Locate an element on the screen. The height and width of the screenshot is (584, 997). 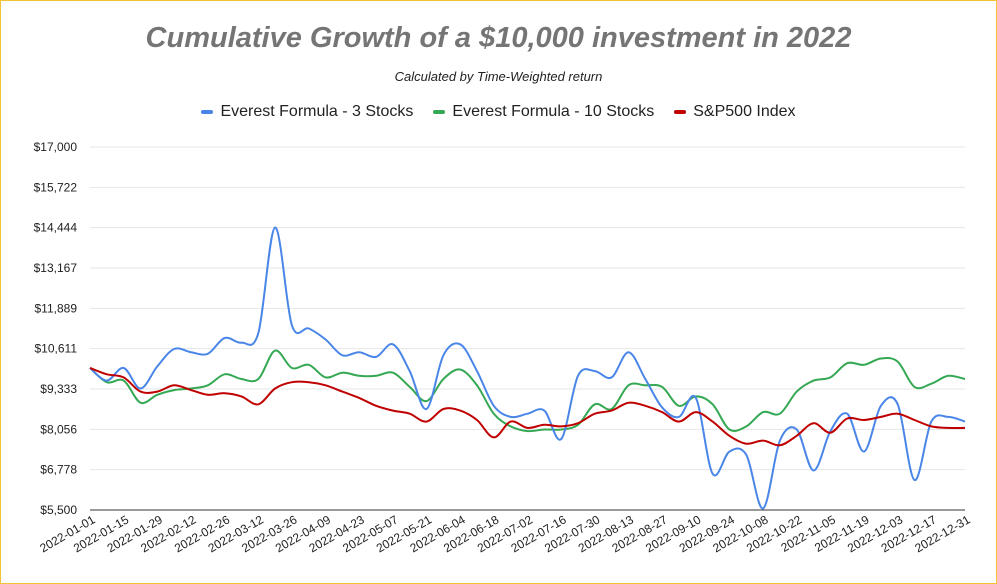
y-tick-label: $5,500 is located at coordinates (58, 510).